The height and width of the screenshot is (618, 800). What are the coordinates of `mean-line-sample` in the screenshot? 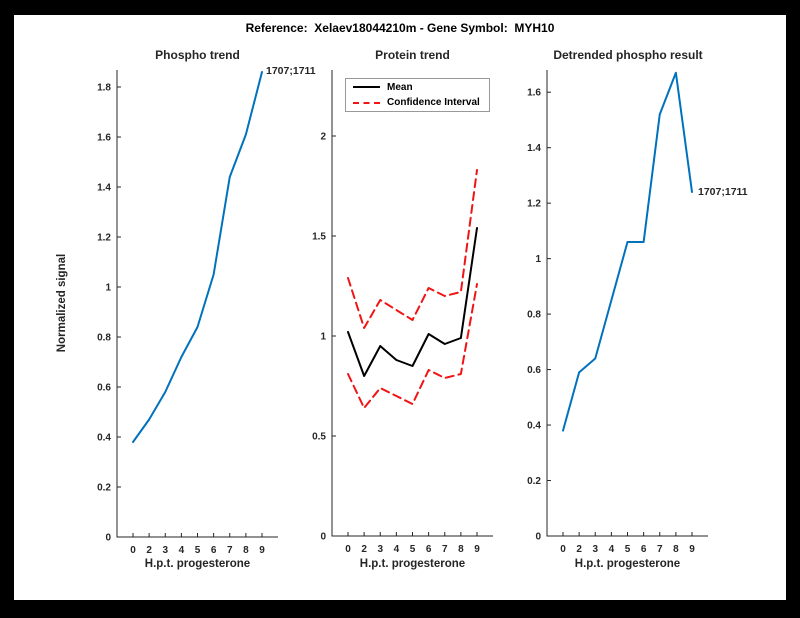 It's located at (366, 87).